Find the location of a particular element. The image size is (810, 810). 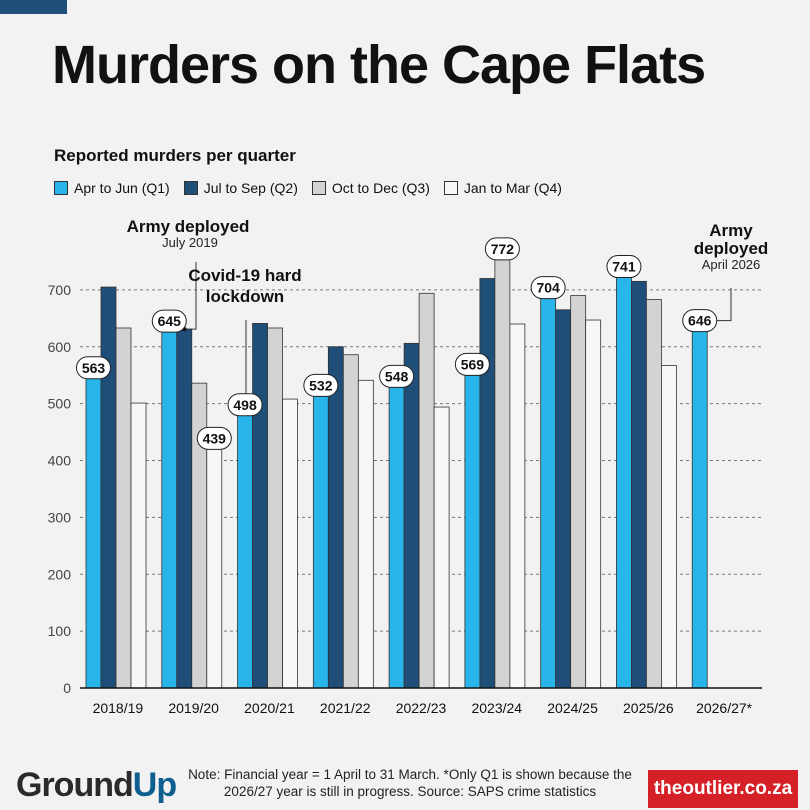

x-tick-label: 2024/25 is located at coordinates (572, 708).